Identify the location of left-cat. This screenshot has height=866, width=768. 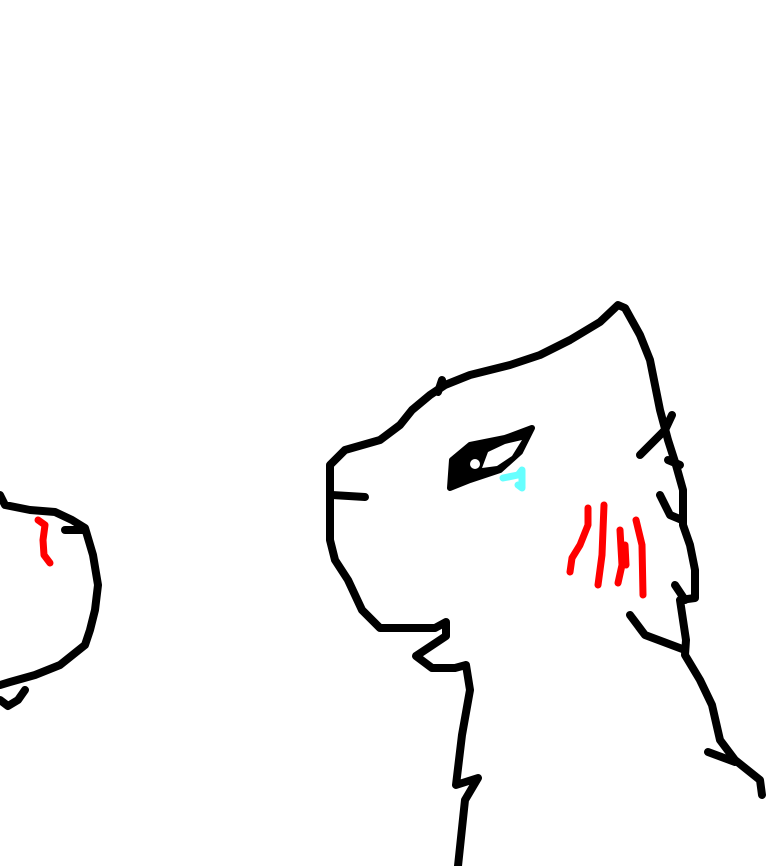
(51, 600).